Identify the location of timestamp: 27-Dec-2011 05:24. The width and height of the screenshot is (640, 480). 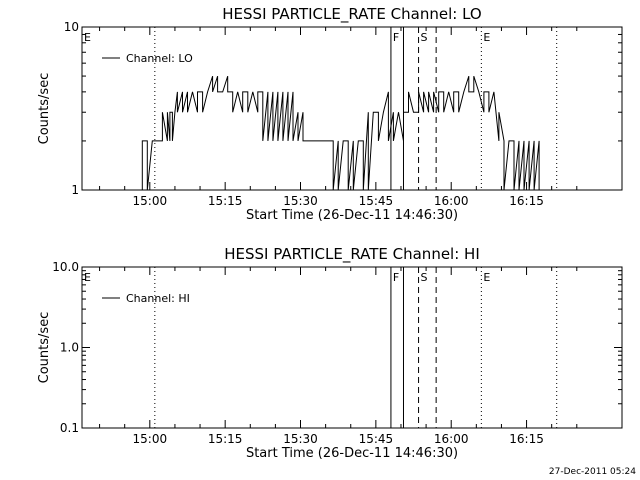
(592, 472).